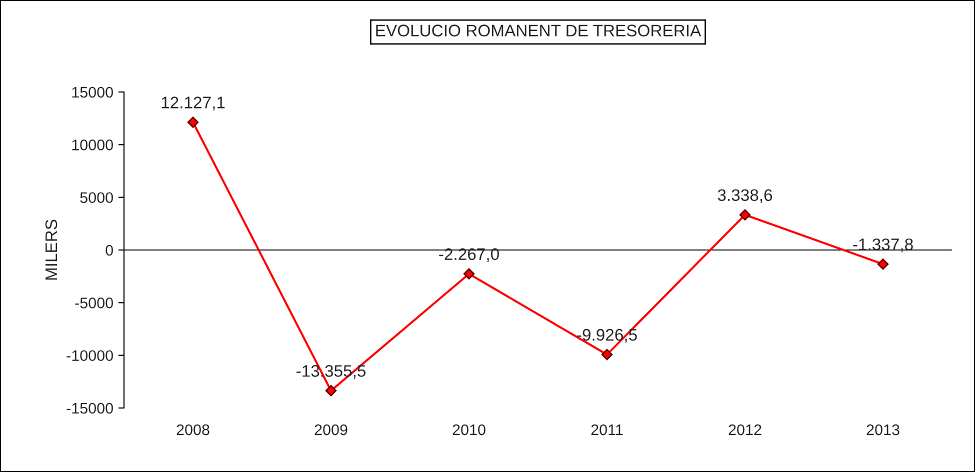 The width and height of the screenshot is (975, 472). Describe the element at coordinates (883, 430) in the screenshot. I see `x-tick-label: 2013` at that location.